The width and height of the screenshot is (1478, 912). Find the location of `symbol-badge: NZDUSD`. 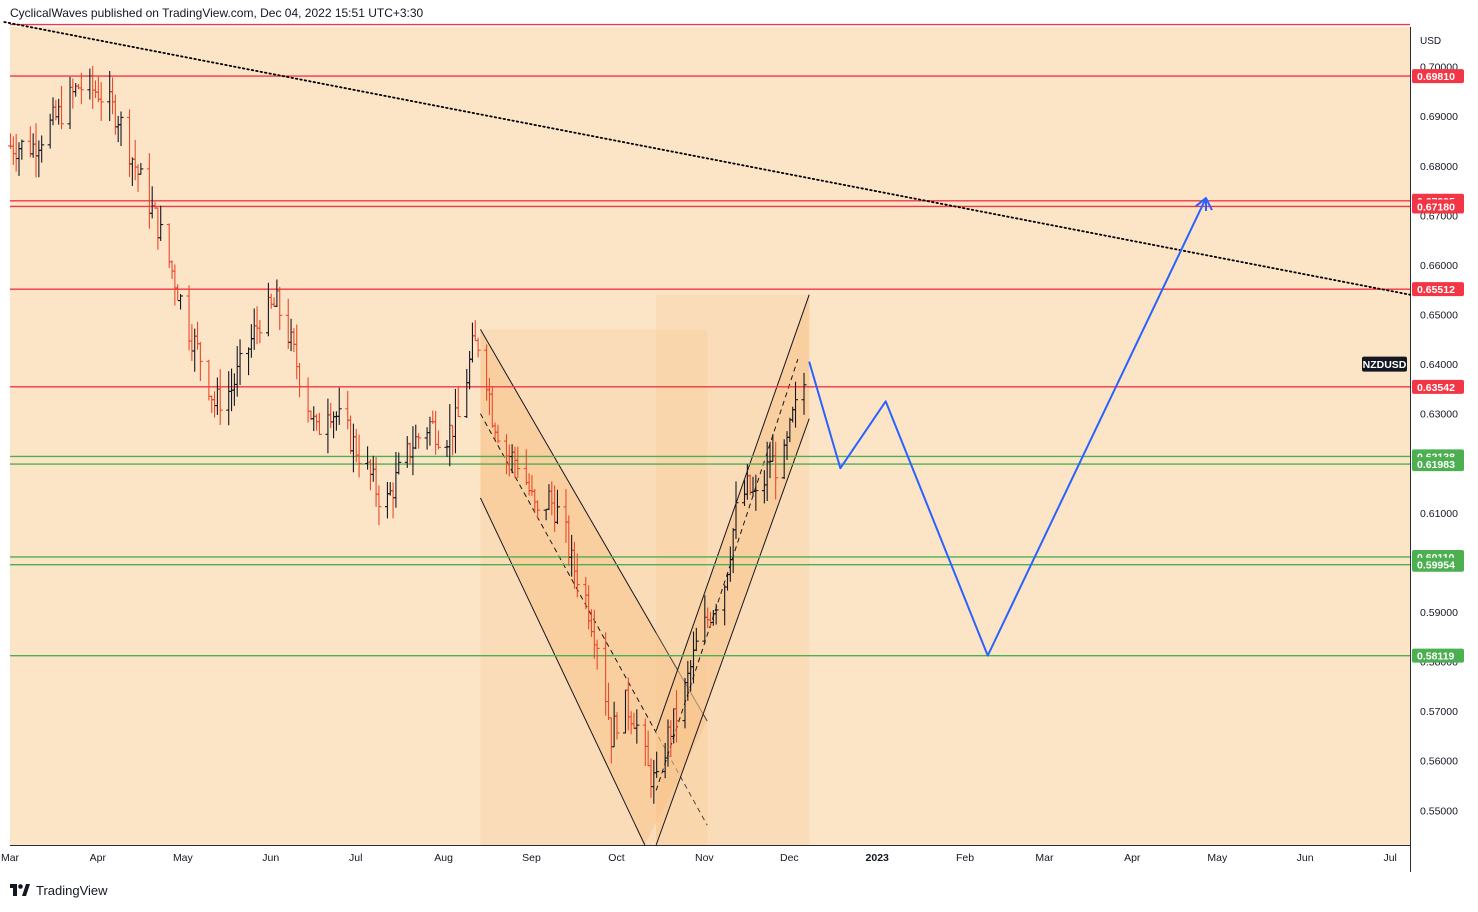

symbol-badge: NZDUSD is located at coordinates (1384, 364).